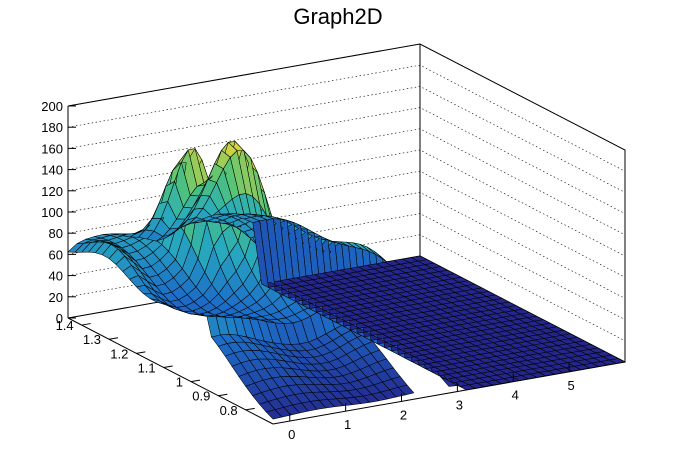 The width and height of the screenshot is (696, 472). Describe the element at coordinates (59, 318) in the screenshot. I see `z-tick-label: 0` at that location.